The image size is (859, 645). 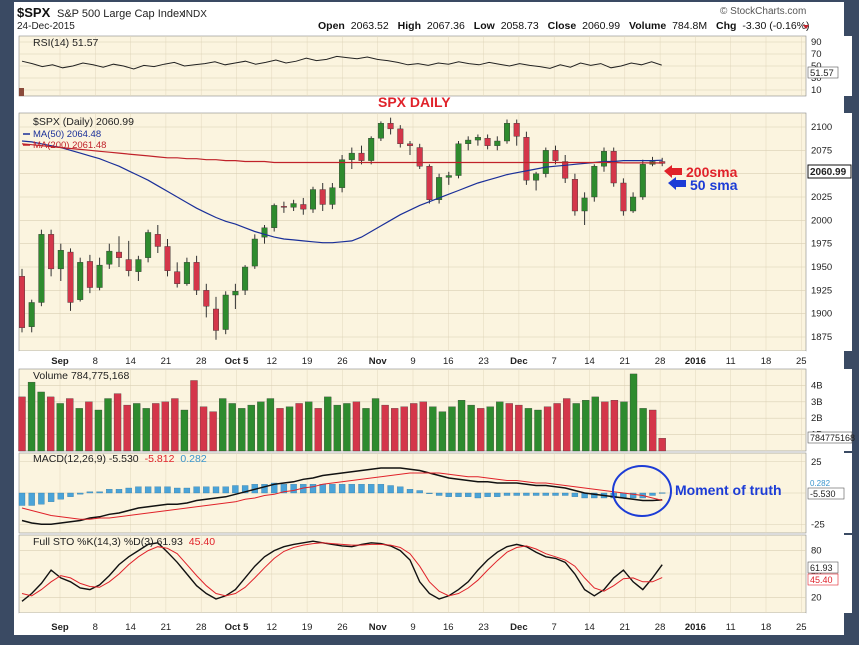 I want to click on price-tick-label: 1875, so click(x=821, y=337).